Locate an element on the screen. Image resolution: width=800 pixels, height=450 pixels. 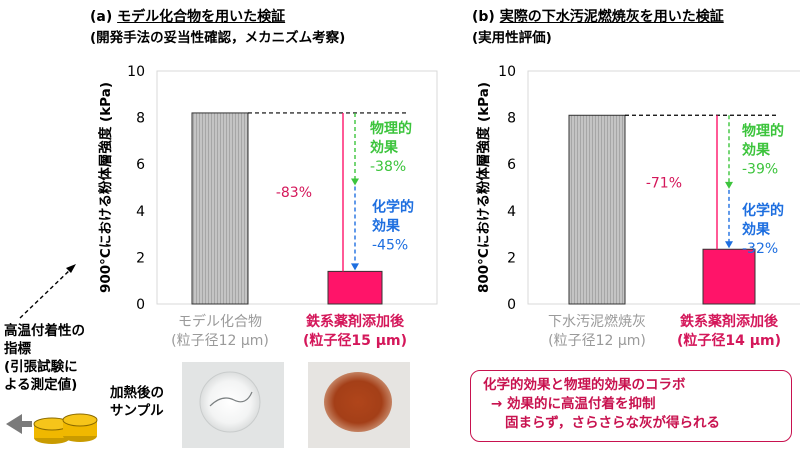
side-note-line3: (引張試験に is located at coordinates (41, 367).